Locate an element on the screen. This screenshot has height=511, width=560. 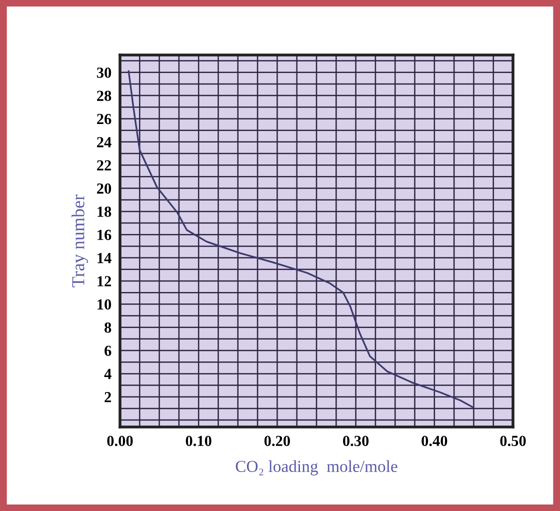
y-tick-label: 8 is located at coordinates (108, 327).